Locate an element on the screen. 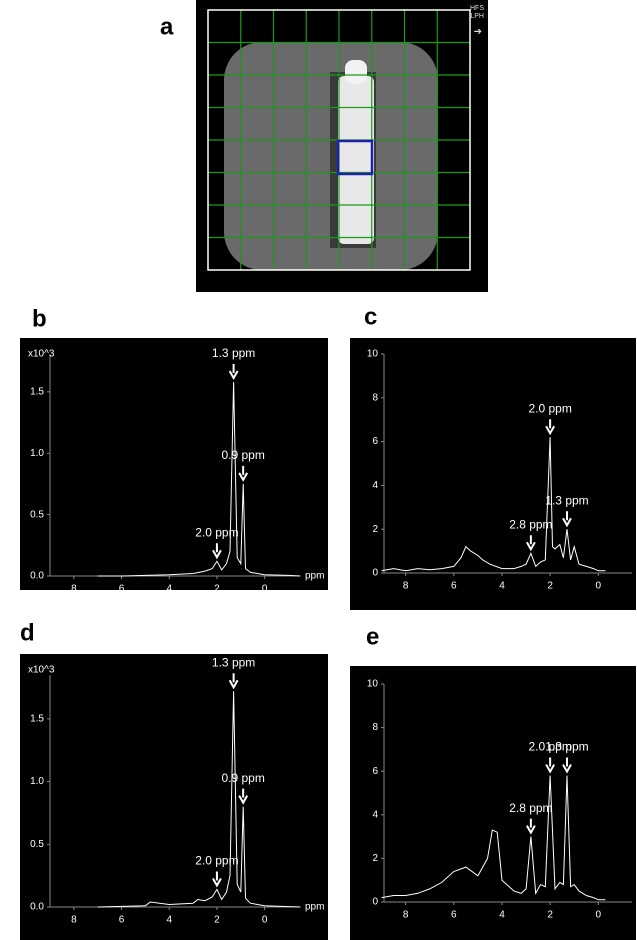 The width and height of the screenshot is (637, 940). panel-label: c is located at coordinates (370, 316).